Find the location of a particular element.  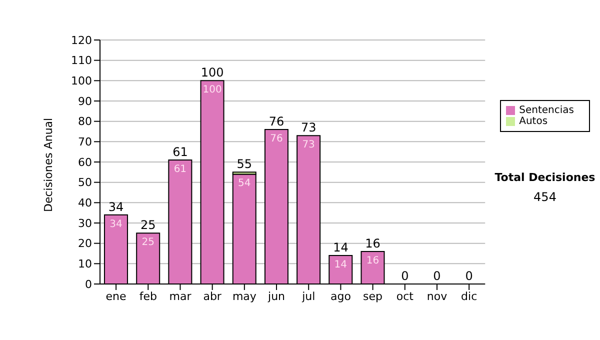

y-tick-label: 80 is located at coordinates (85, 121).